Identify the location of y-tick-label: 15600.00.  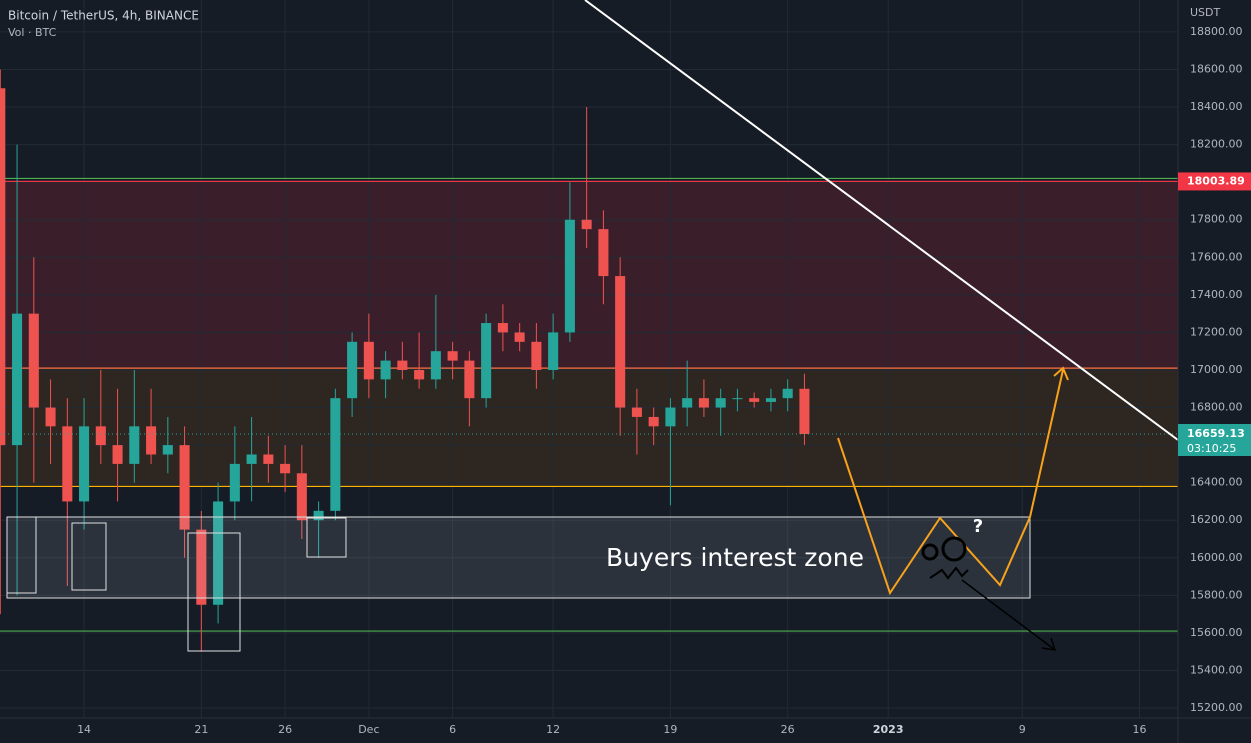
(1216, 632).